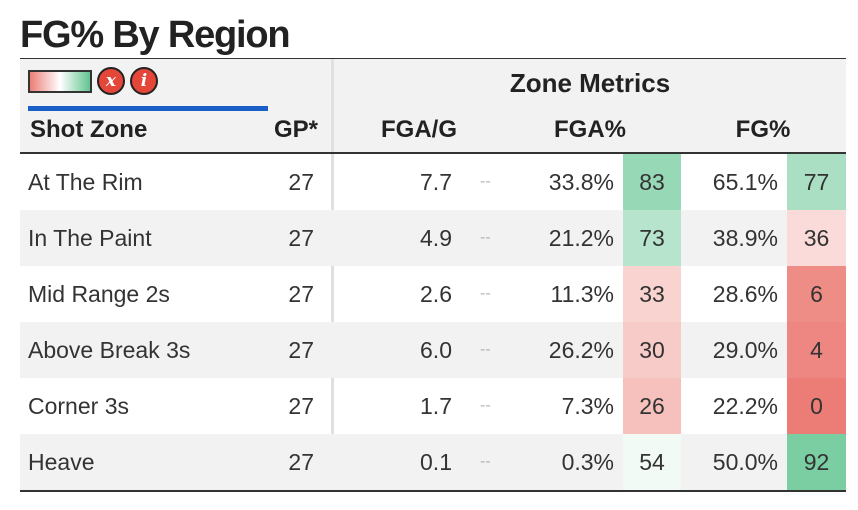 The image size is (858, 510). I want to click on zone-name: Corner 3s, so click(78, 406).